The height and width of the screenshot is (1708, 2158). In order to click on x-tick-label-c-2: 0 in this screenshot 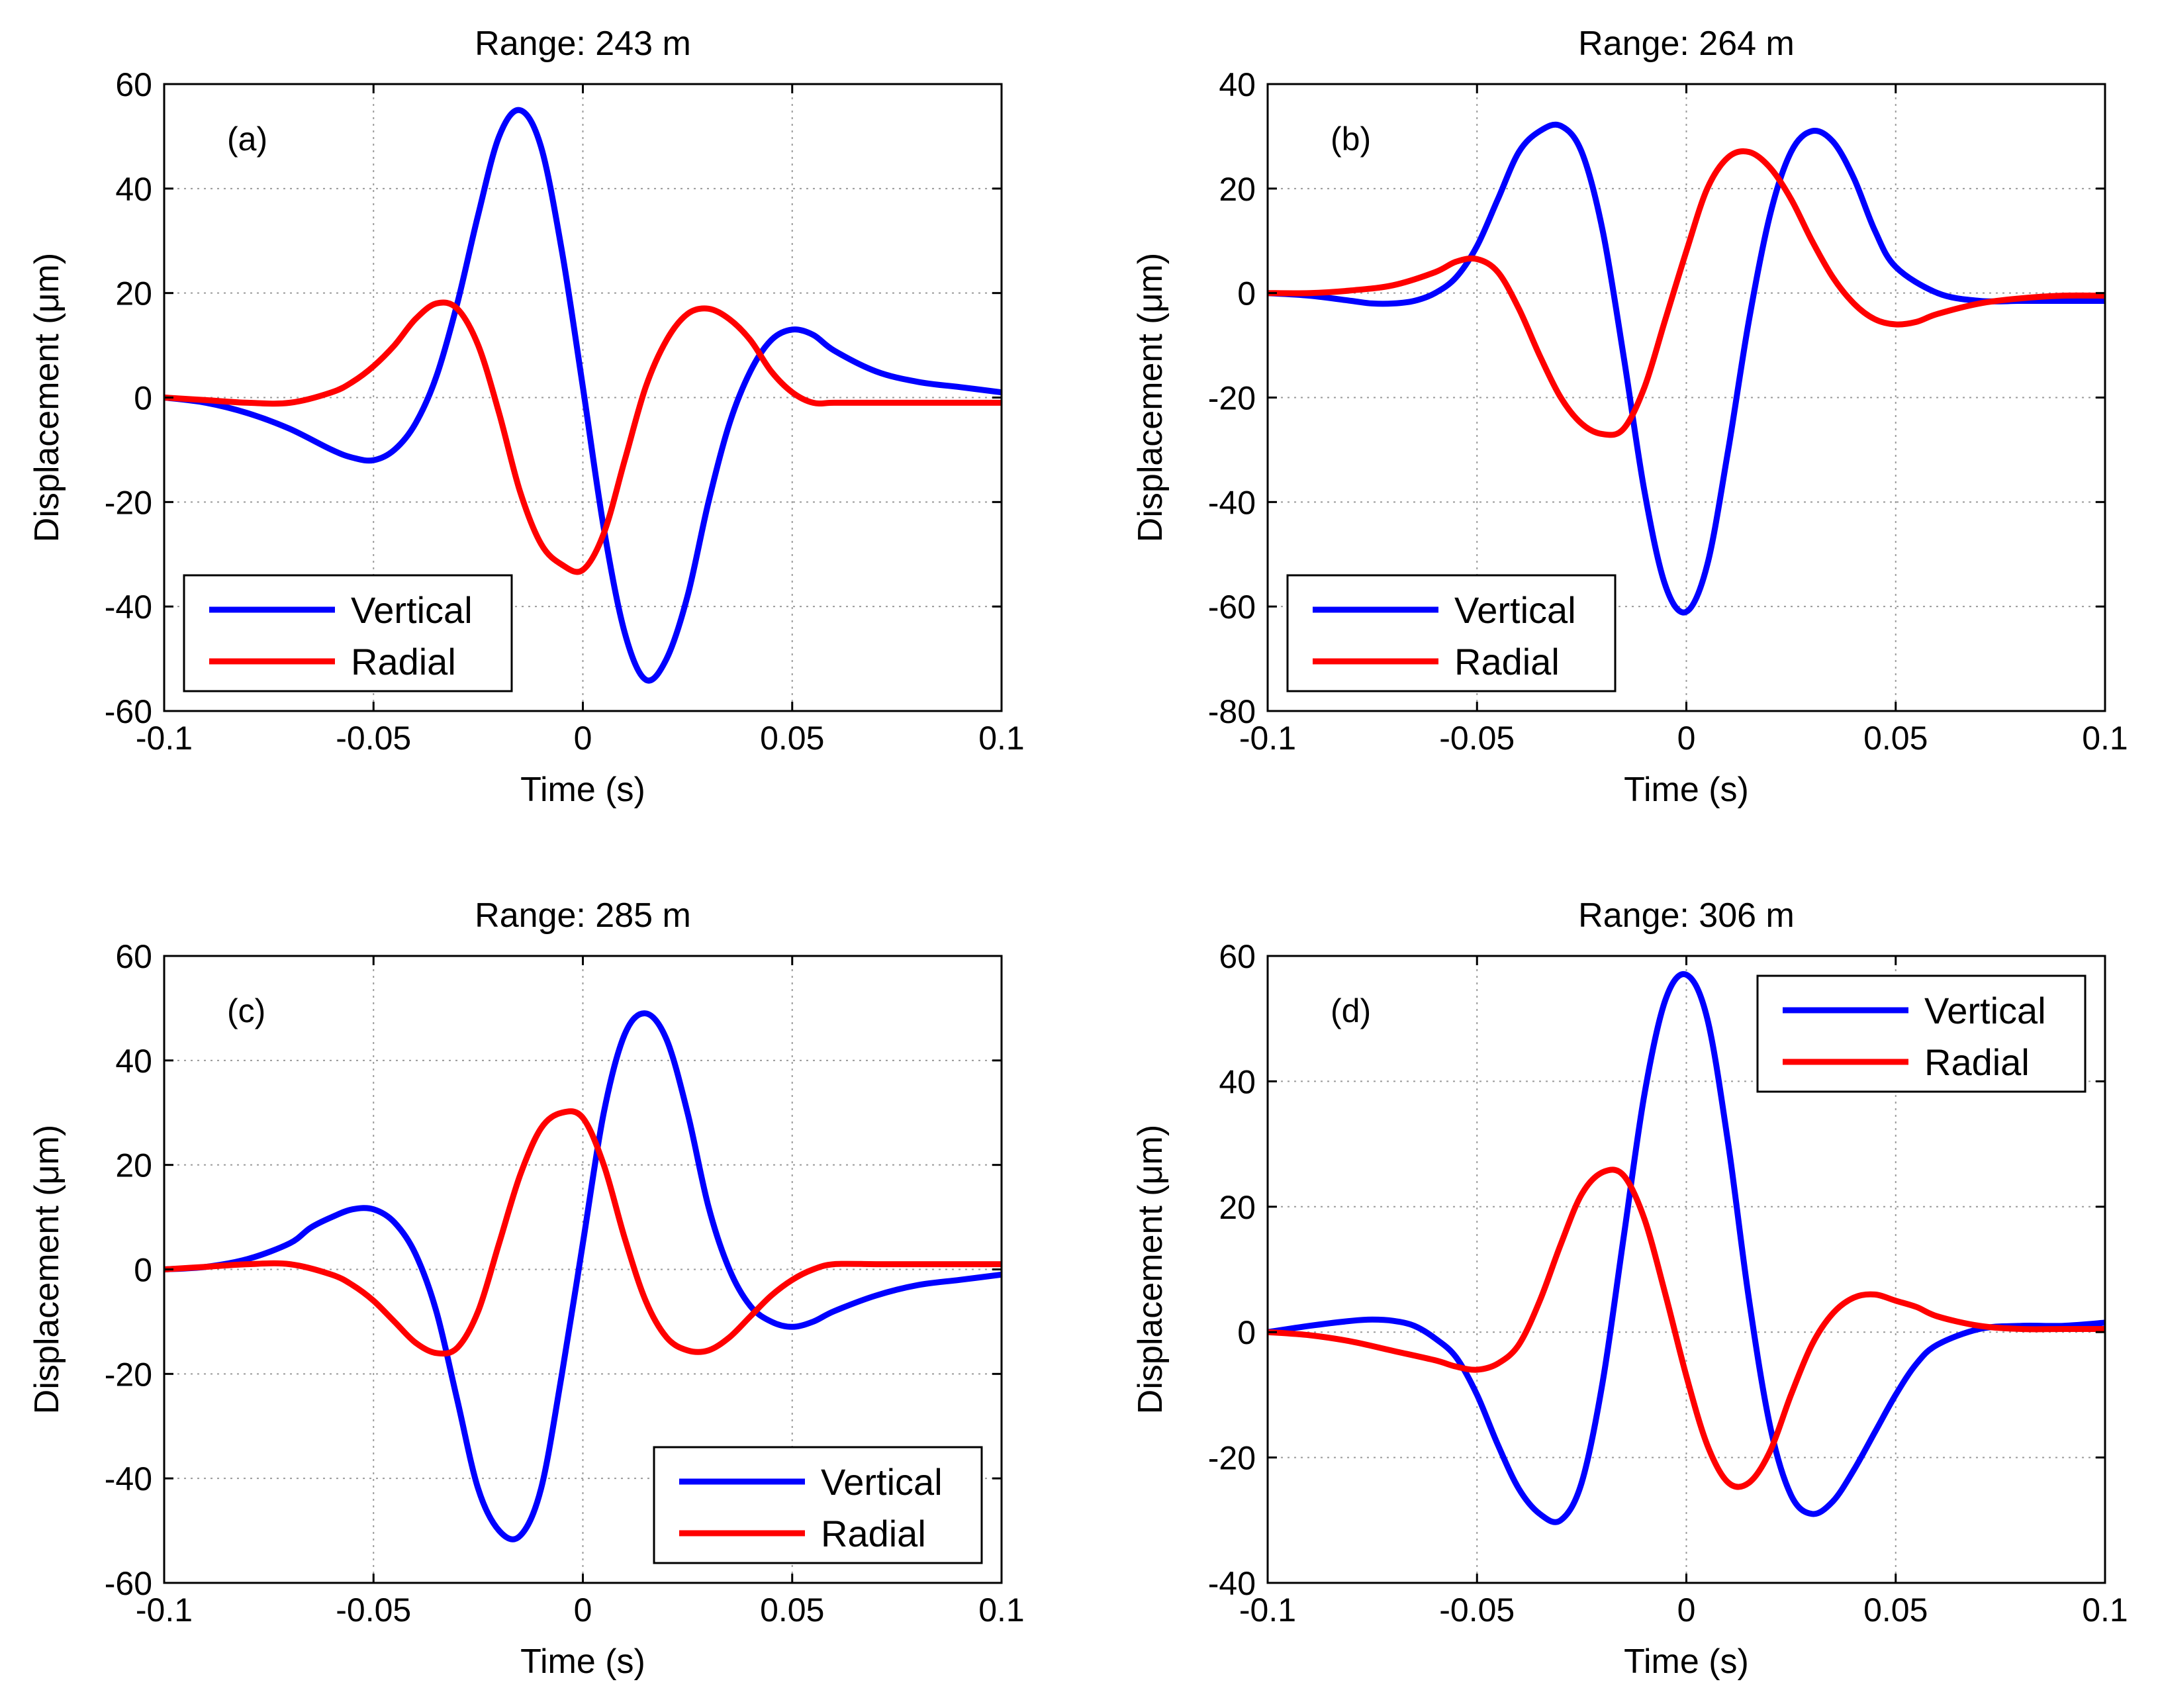, I will do `click(583, 1610)`.